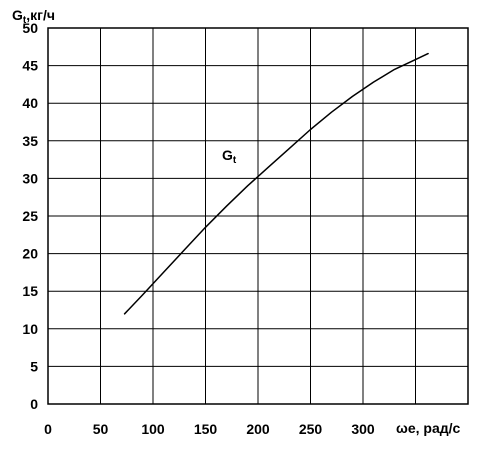 This screenshot has height=457, width=498. What do you see at coordinates (206, 429) in the screenshot?
I see `x-tick-label: 150` at bounding box center [206, 429].